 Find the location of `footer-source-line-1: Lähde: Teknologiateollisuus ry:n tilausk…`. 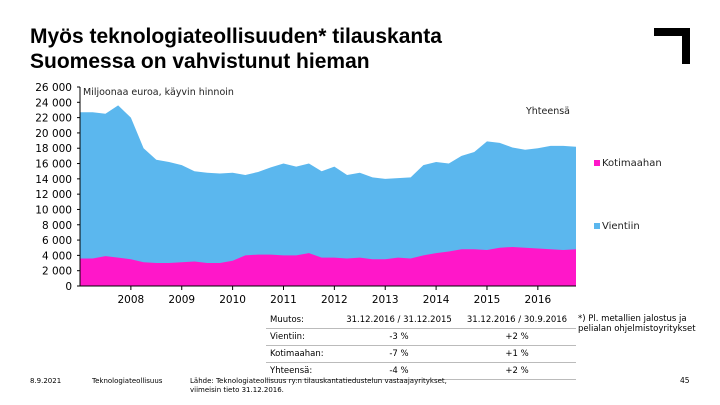

footer-source-line-1: Lähde: Teknologiateollisuus ry:n tilausk… is located at coordinates (318, 381).